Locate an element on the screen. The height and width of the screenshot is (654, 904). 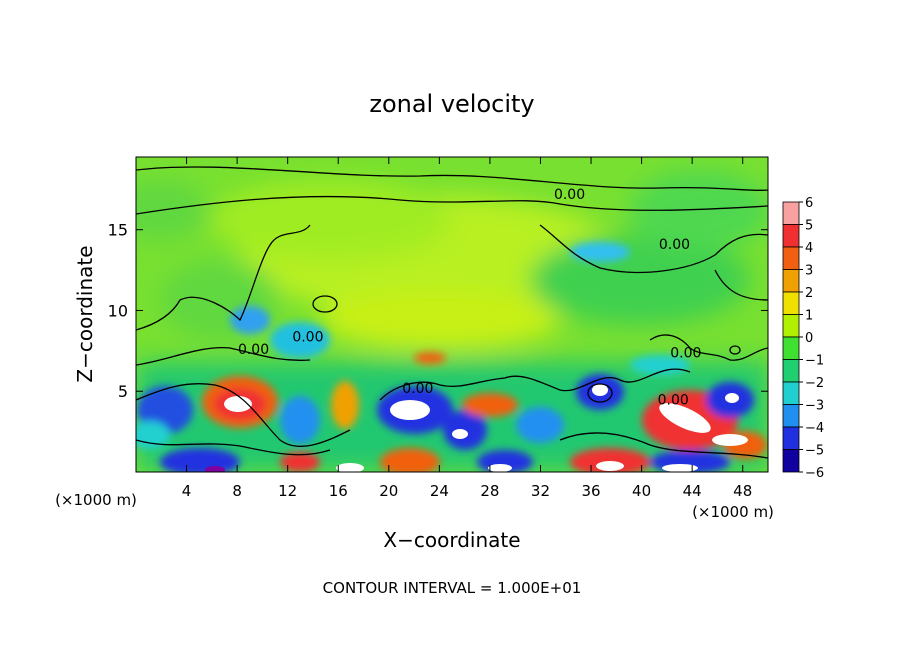
x-tick-label: 20 is located at coordinates (388, 491).